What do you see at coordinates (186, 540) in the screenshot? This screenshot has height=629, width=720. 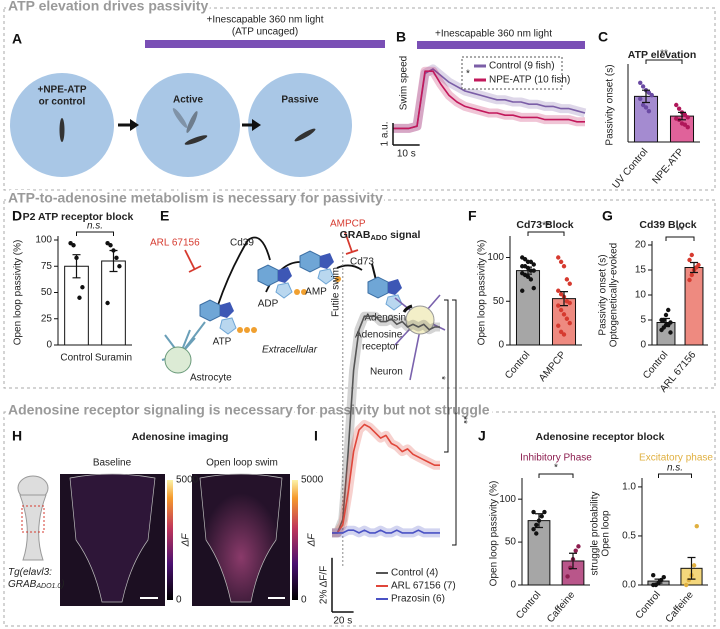 I see `colorbar-label: ΔF` at bounding box center [186, 540].